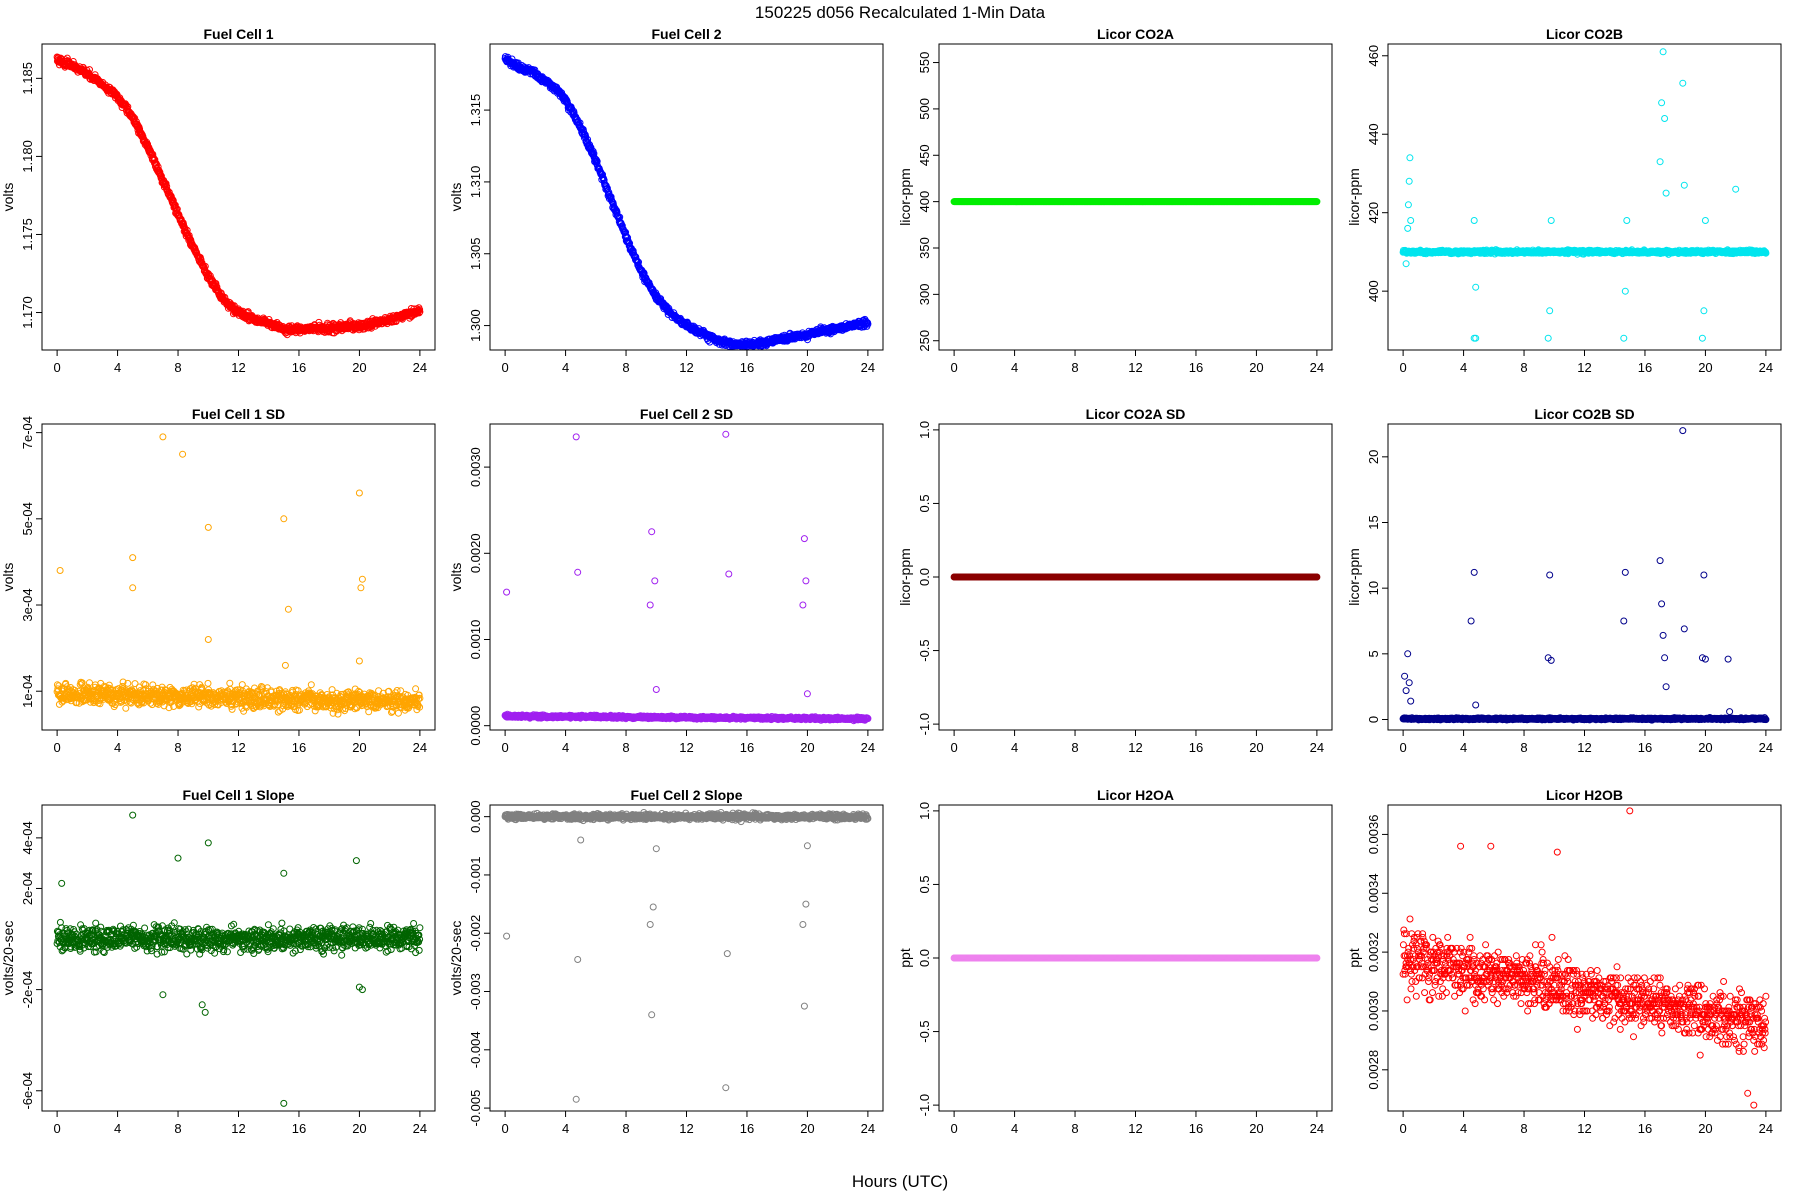  What do you see at coordinates (238, 414) in the screenshot?
I see `panel-title: Fuel Cell 1 SD` at bounding box center [238, 414].